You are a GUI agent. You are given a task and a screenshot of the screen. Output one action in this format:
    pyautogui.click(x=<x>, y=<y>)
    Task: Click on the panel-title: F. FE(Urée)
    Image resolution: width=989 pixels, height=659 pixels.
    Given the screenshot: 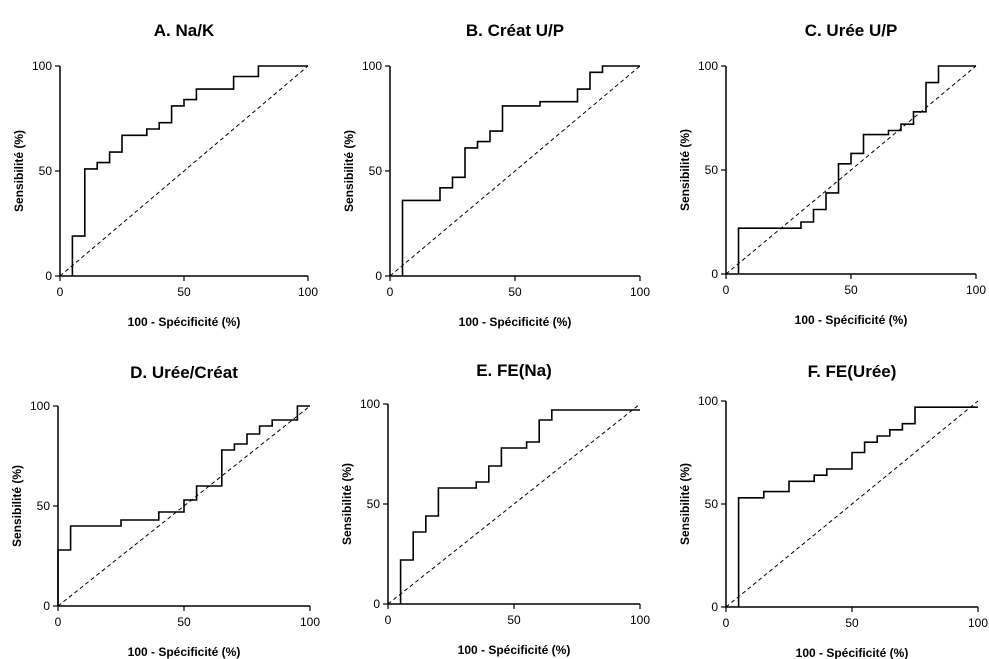 What is the action you would take?
    pyautogui.click(x=852, y=371)
    